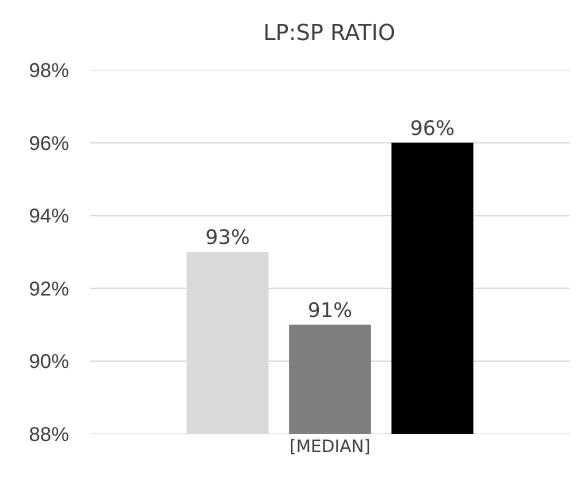 The height and width of the screenshot is (494, 588). I want to click on x-tick-label: [MEDIAN], so click(330, 447).